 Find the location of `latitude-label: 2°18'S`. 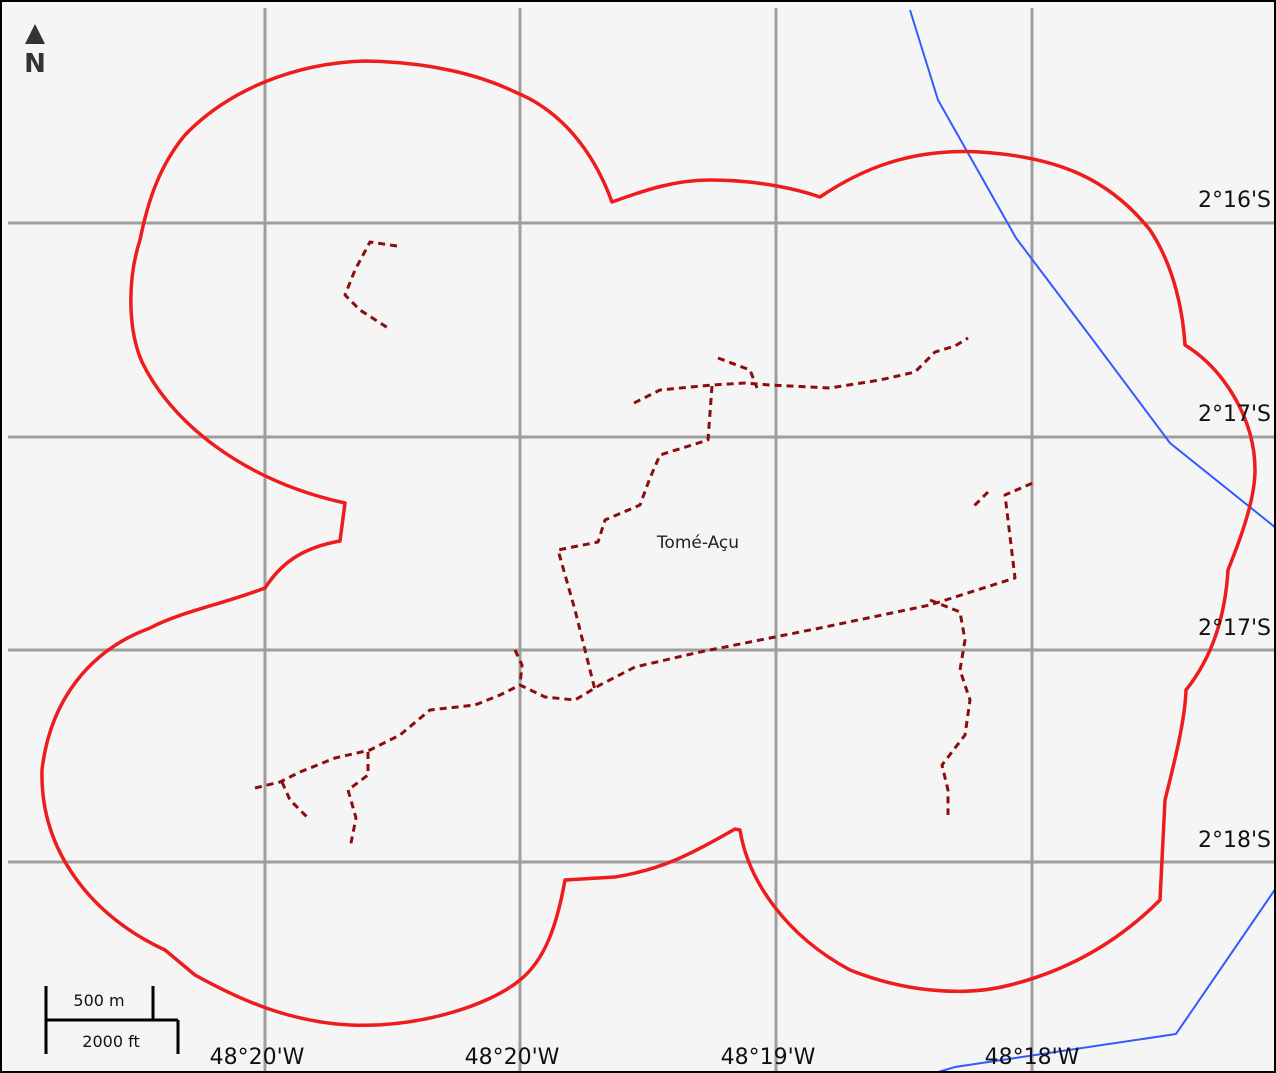

latitude-label: 2°18'S is located at coordinates (1234, 840).